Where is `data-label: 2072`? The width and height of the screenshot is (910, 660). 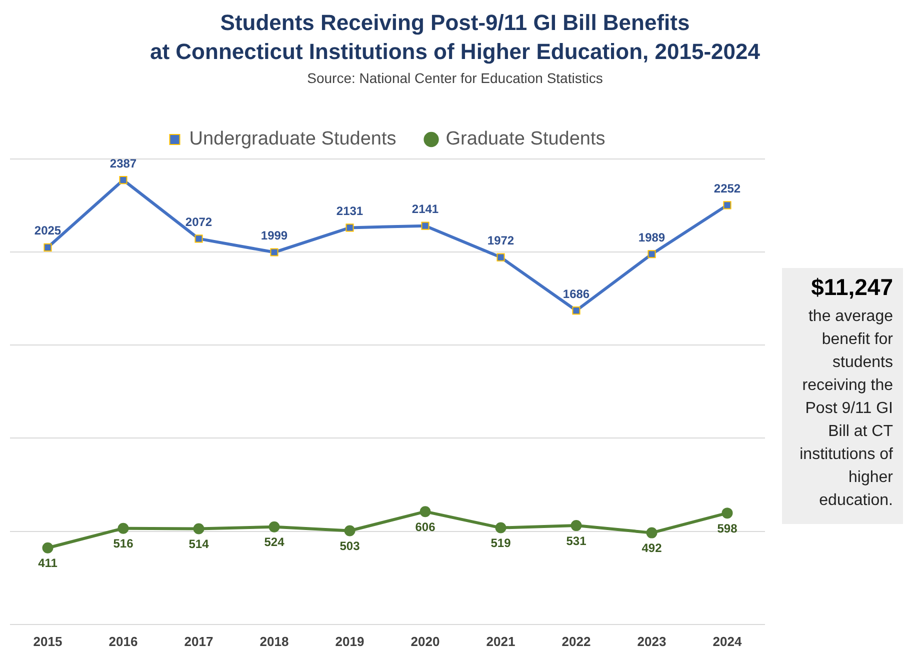
data-label: 2072 is located at coordinates (198, 221).